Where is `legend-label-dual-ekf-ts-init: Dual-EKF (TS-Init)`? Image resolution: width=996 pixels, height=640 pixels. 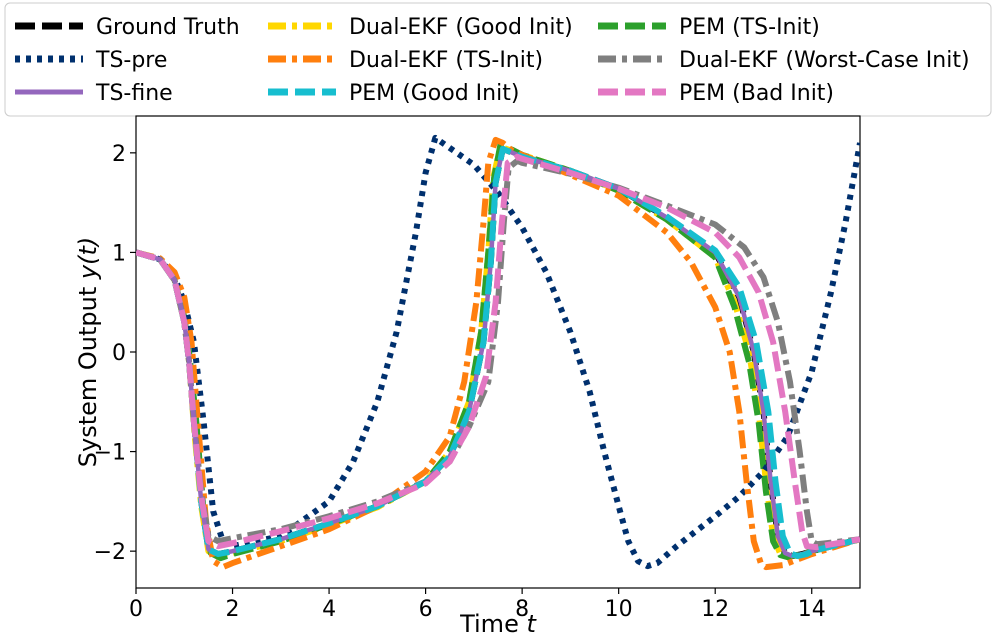 legend-label-dual-ekf-ts-init: Dual-EKF (TS-Init) is located at coordinates (446, 60).